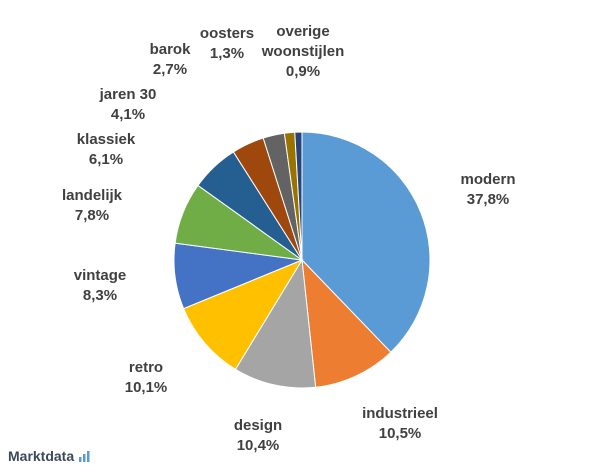 The height and width of the screenshot is (472, 605). Describe the element at coordinates (41, 456) in the screenshot. I see `source-text: Marktdata` at that location.